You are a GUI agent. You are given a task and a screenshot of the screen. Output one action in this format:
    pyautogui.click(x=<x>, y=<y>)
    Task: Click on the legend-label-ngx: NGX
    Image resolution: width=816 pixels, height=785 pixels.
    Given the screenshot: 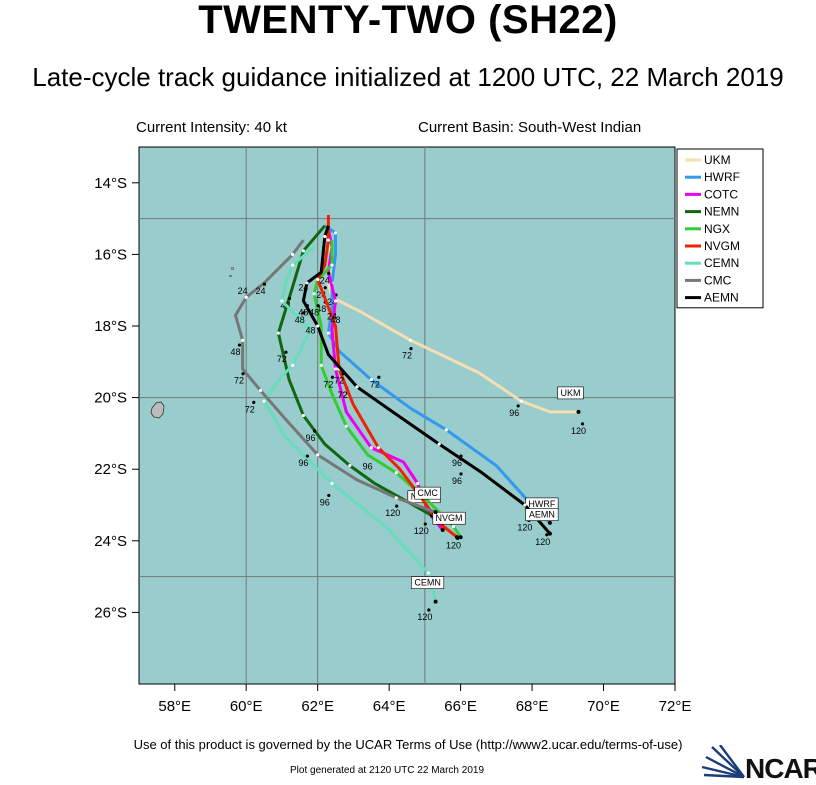 What is the action you would take?
    pyautogui.click(x=717, y=229)
    